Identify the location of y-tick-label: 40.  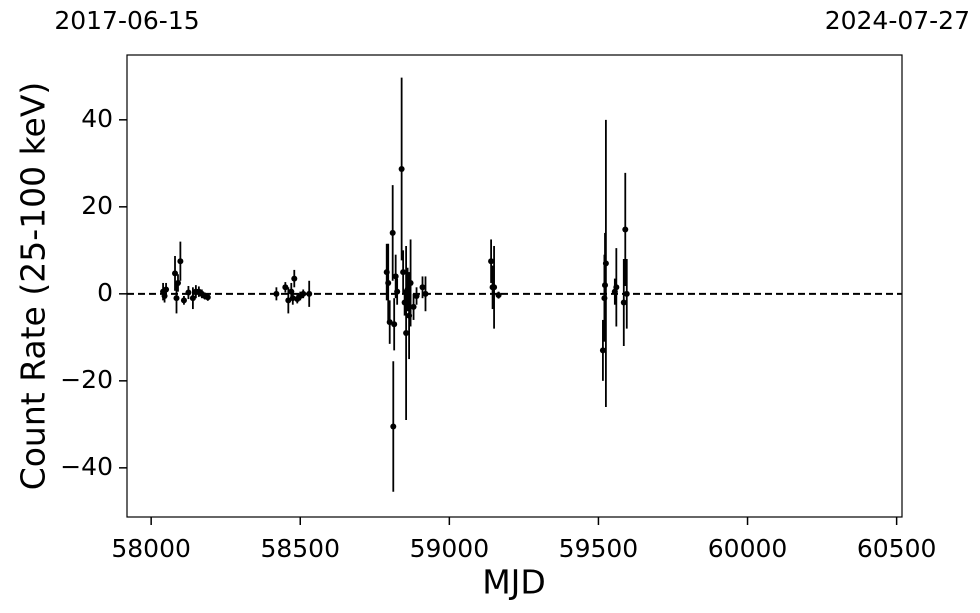
(97, 118).